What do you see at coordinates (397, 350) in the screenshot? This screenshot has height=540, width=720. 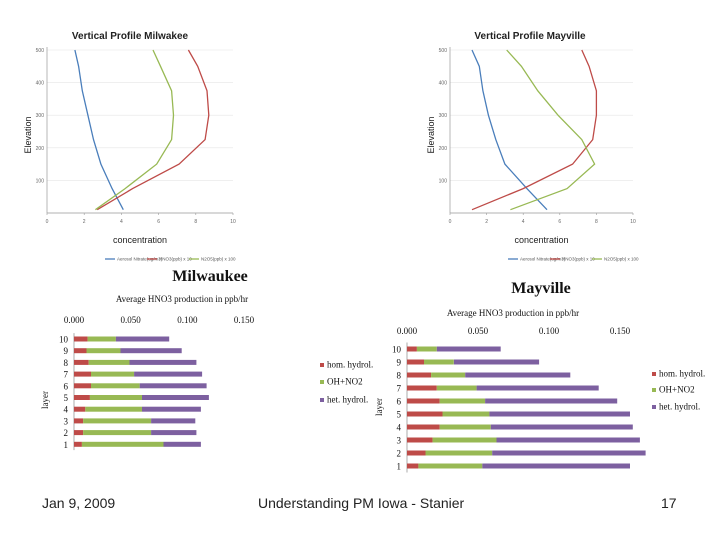 I see `layer-tick-label: 10` at bounding box center [397, 350].